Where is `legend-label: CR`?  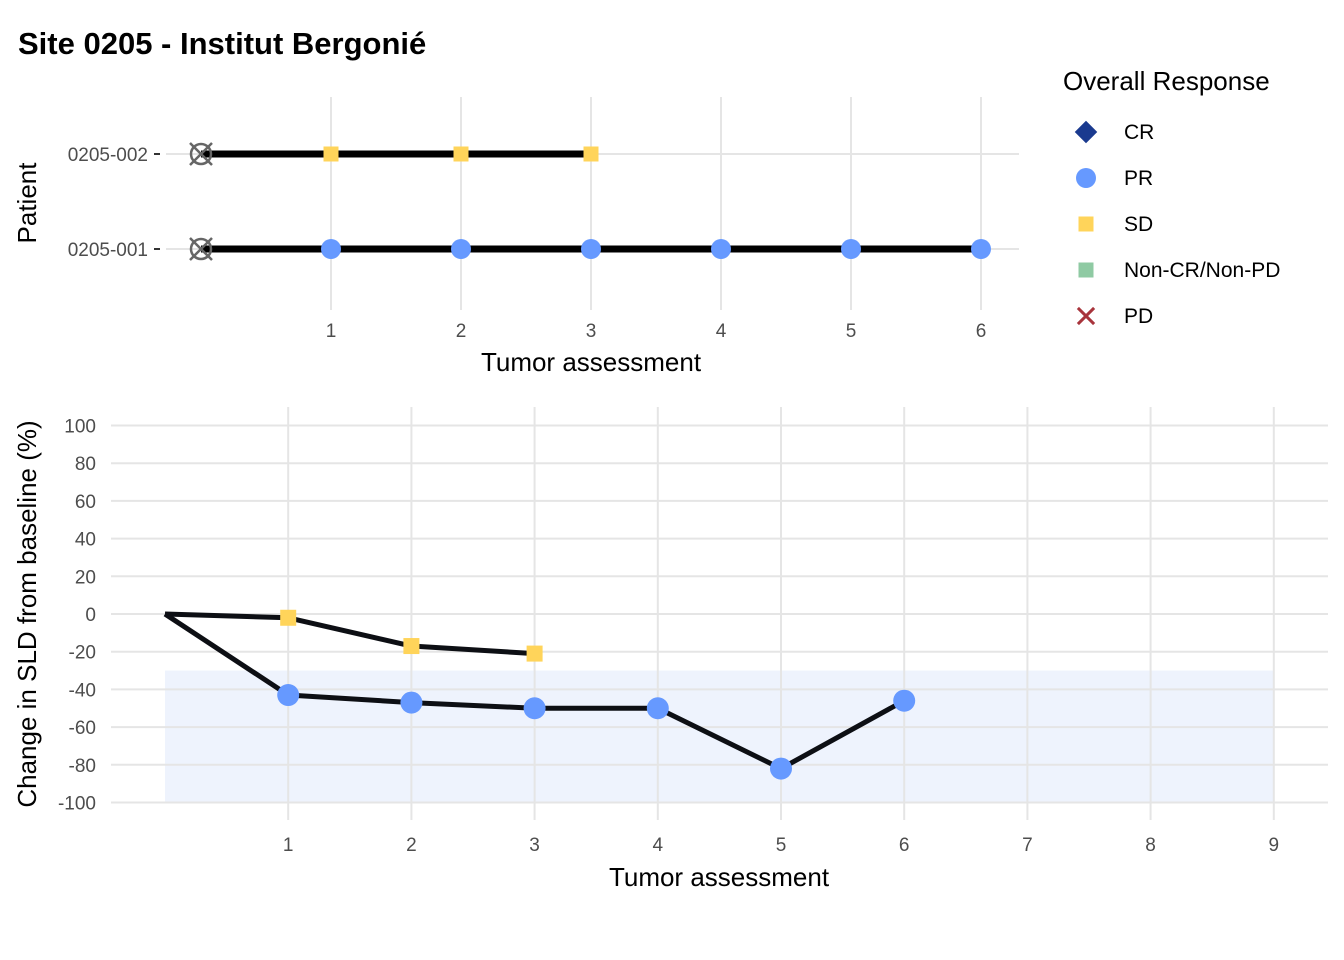
legend-label: CR is located at coordinates (1139, 132).